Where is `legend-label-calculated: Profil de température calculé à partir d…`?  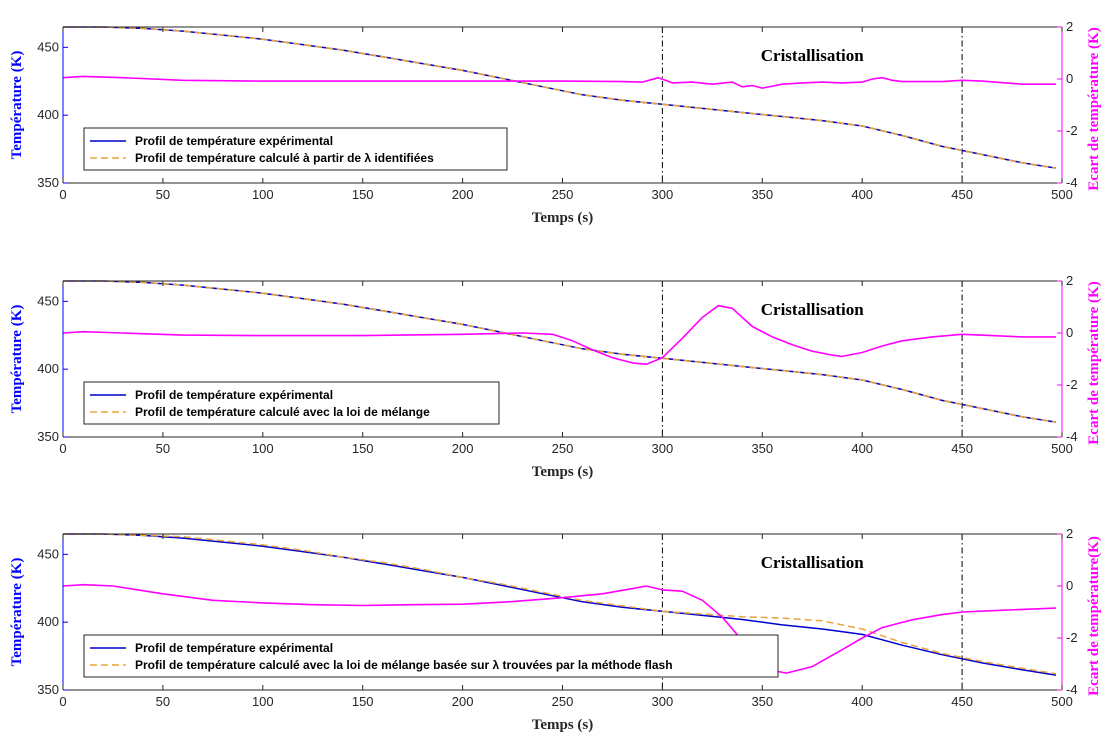
legend-label-calculated: Profil de température calculé à partir d… is located at coordinates (284, 158).